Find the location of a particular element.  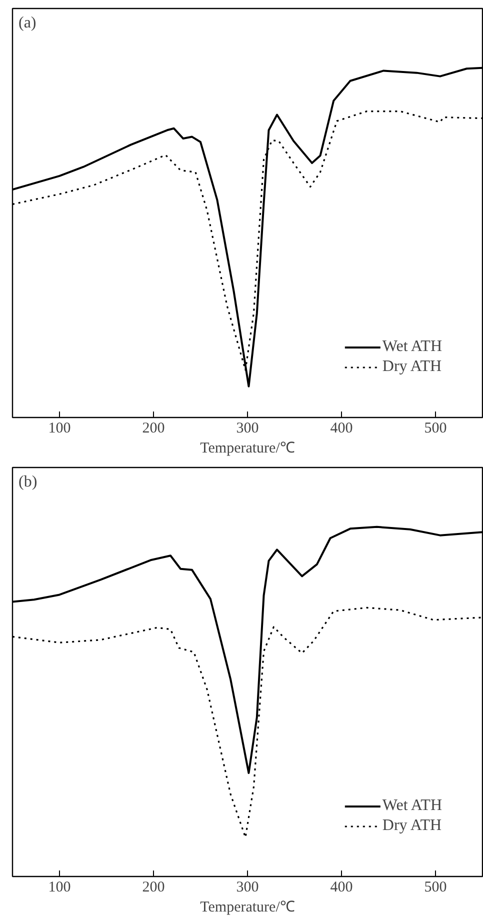

text: (b) is located at coordinates (28, 482).